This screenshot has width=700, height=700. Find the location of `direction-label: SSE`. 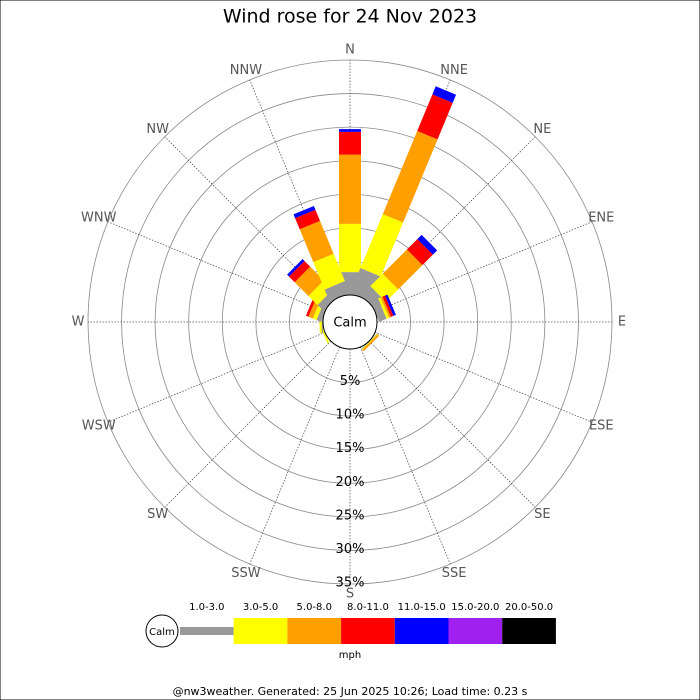

direction-label: SSE is located at coordinates (454, 573).